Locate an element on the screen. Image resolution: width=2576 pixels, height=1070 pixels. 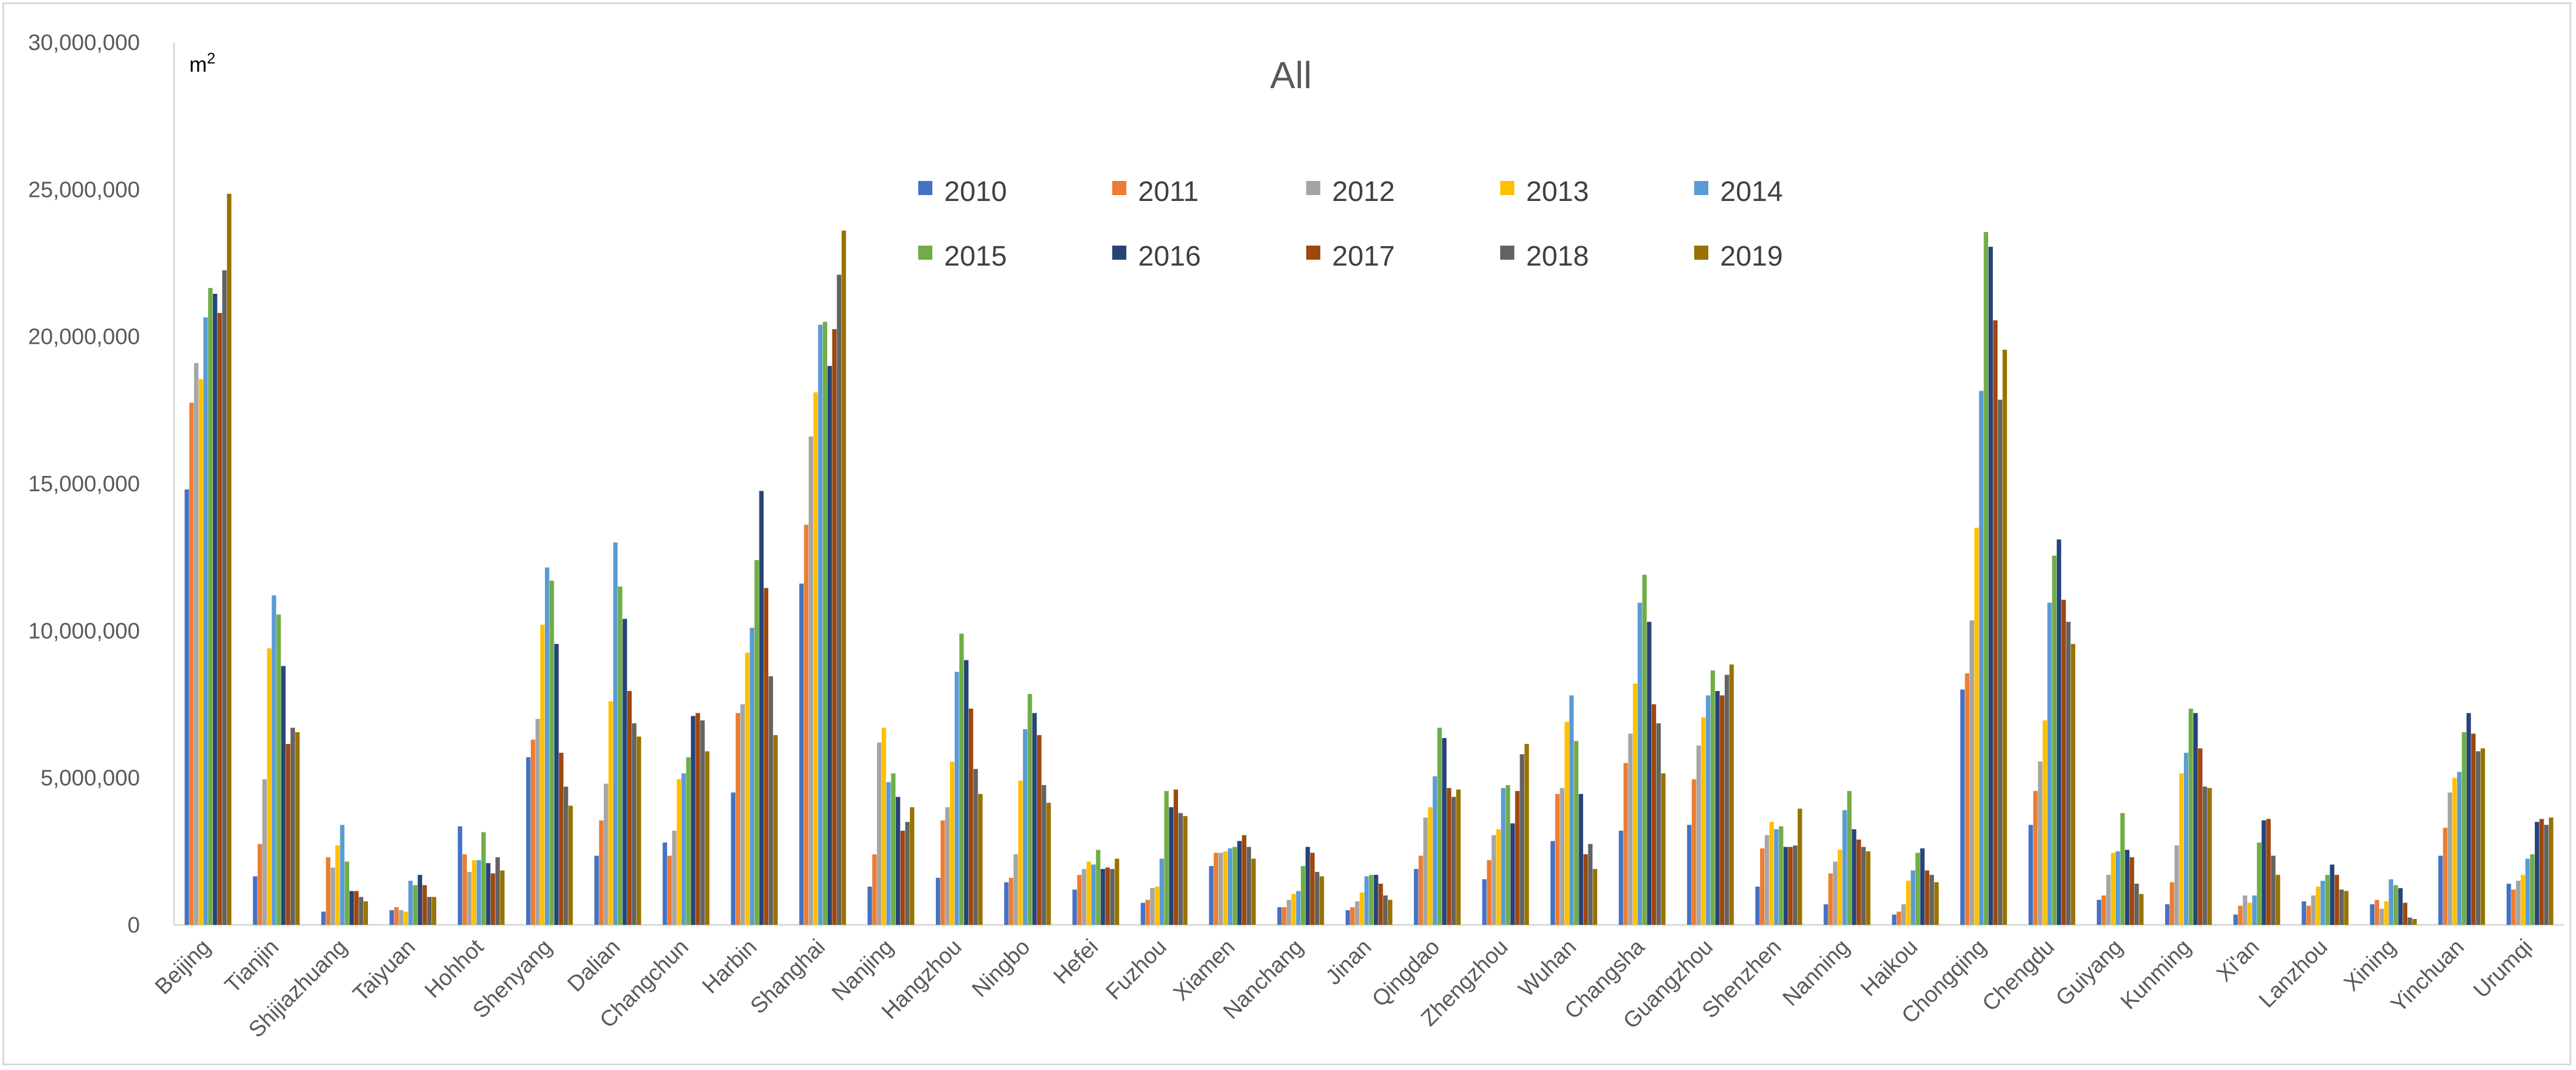
bar-2010-shanghai is located at coordinates (801, 754).